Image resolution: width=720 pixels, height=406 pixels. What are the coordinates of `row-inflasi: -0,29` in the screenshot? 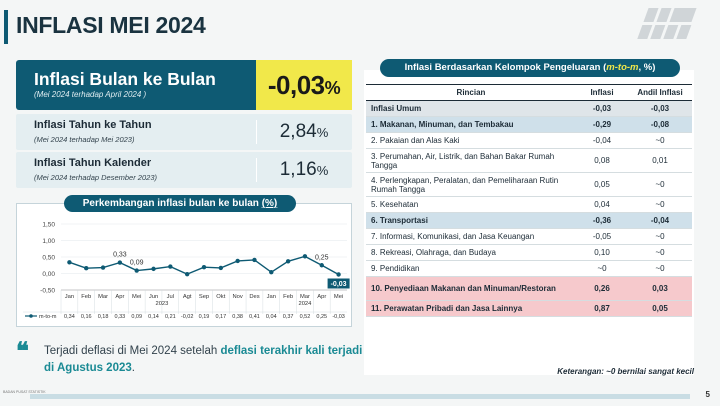 It's located at (602, 125).